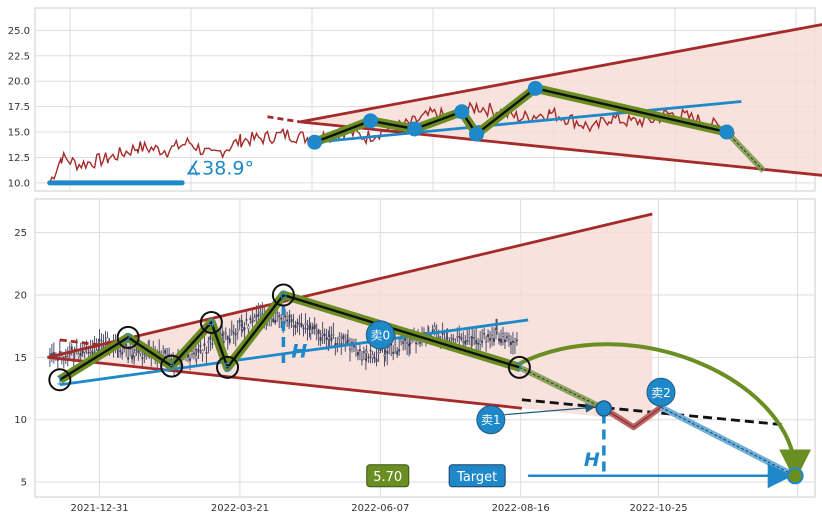 Image resolution: width=822 pixels, height=520 pixels. I want to click on pattern-point: 3, so click(172, 366).